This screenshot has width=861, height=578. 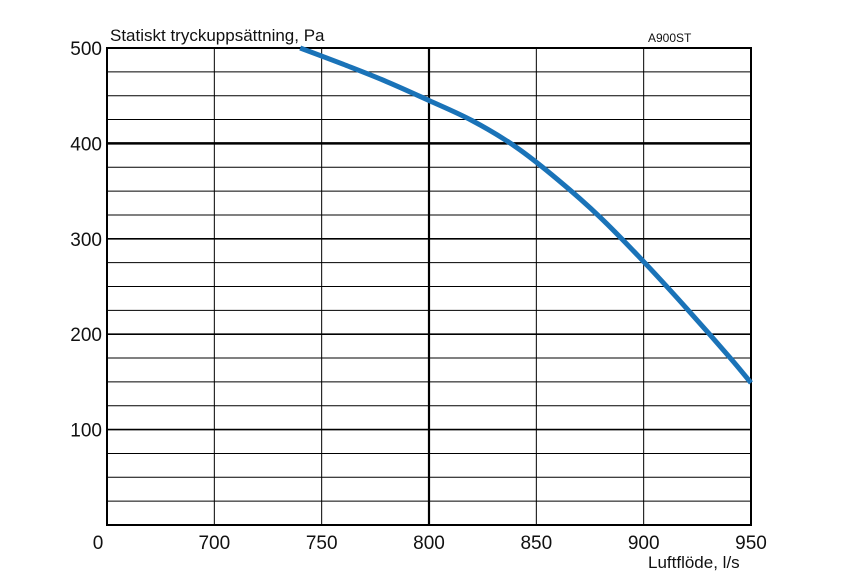 I want to click on x-tick-label: 700, so click(x=214, y=543).